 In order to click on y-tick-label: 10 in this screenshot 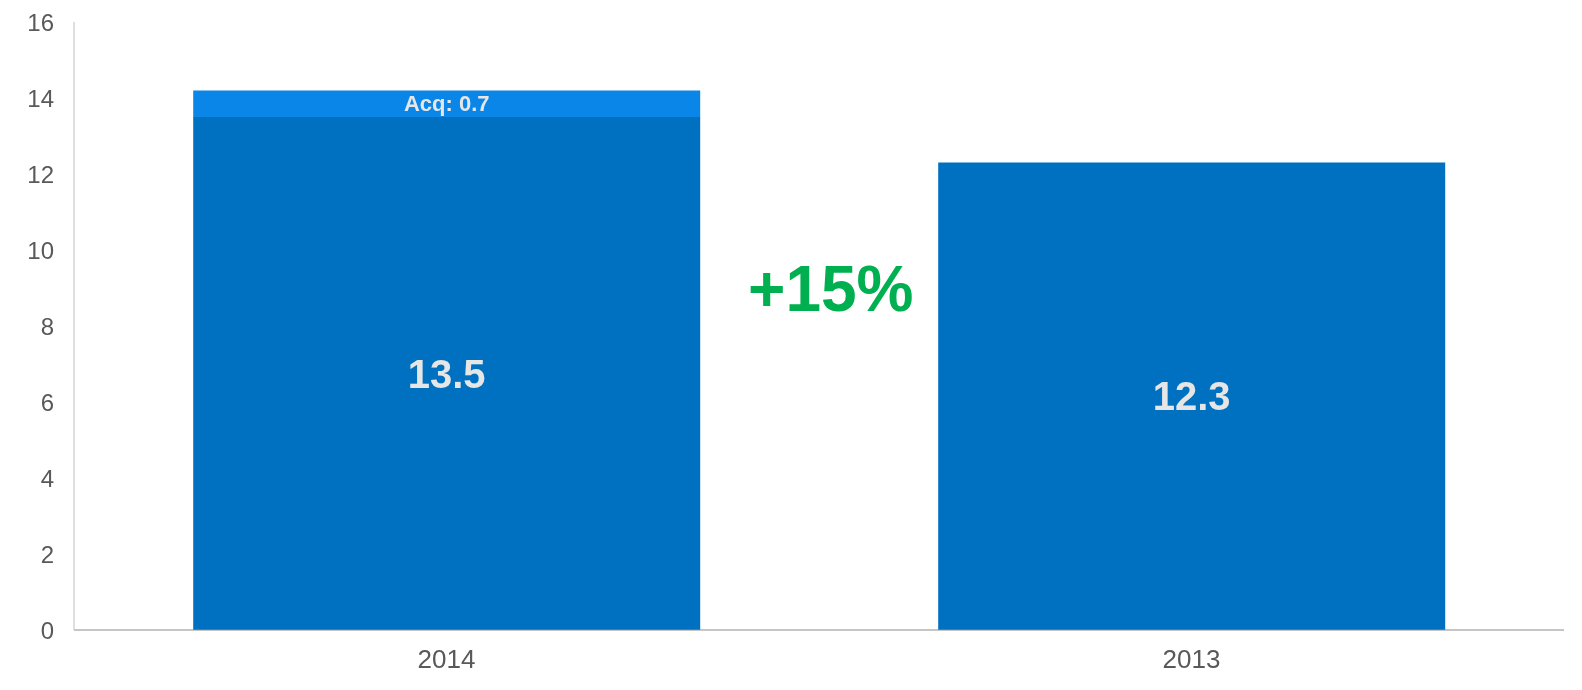, I will do `click(40, 250)`.